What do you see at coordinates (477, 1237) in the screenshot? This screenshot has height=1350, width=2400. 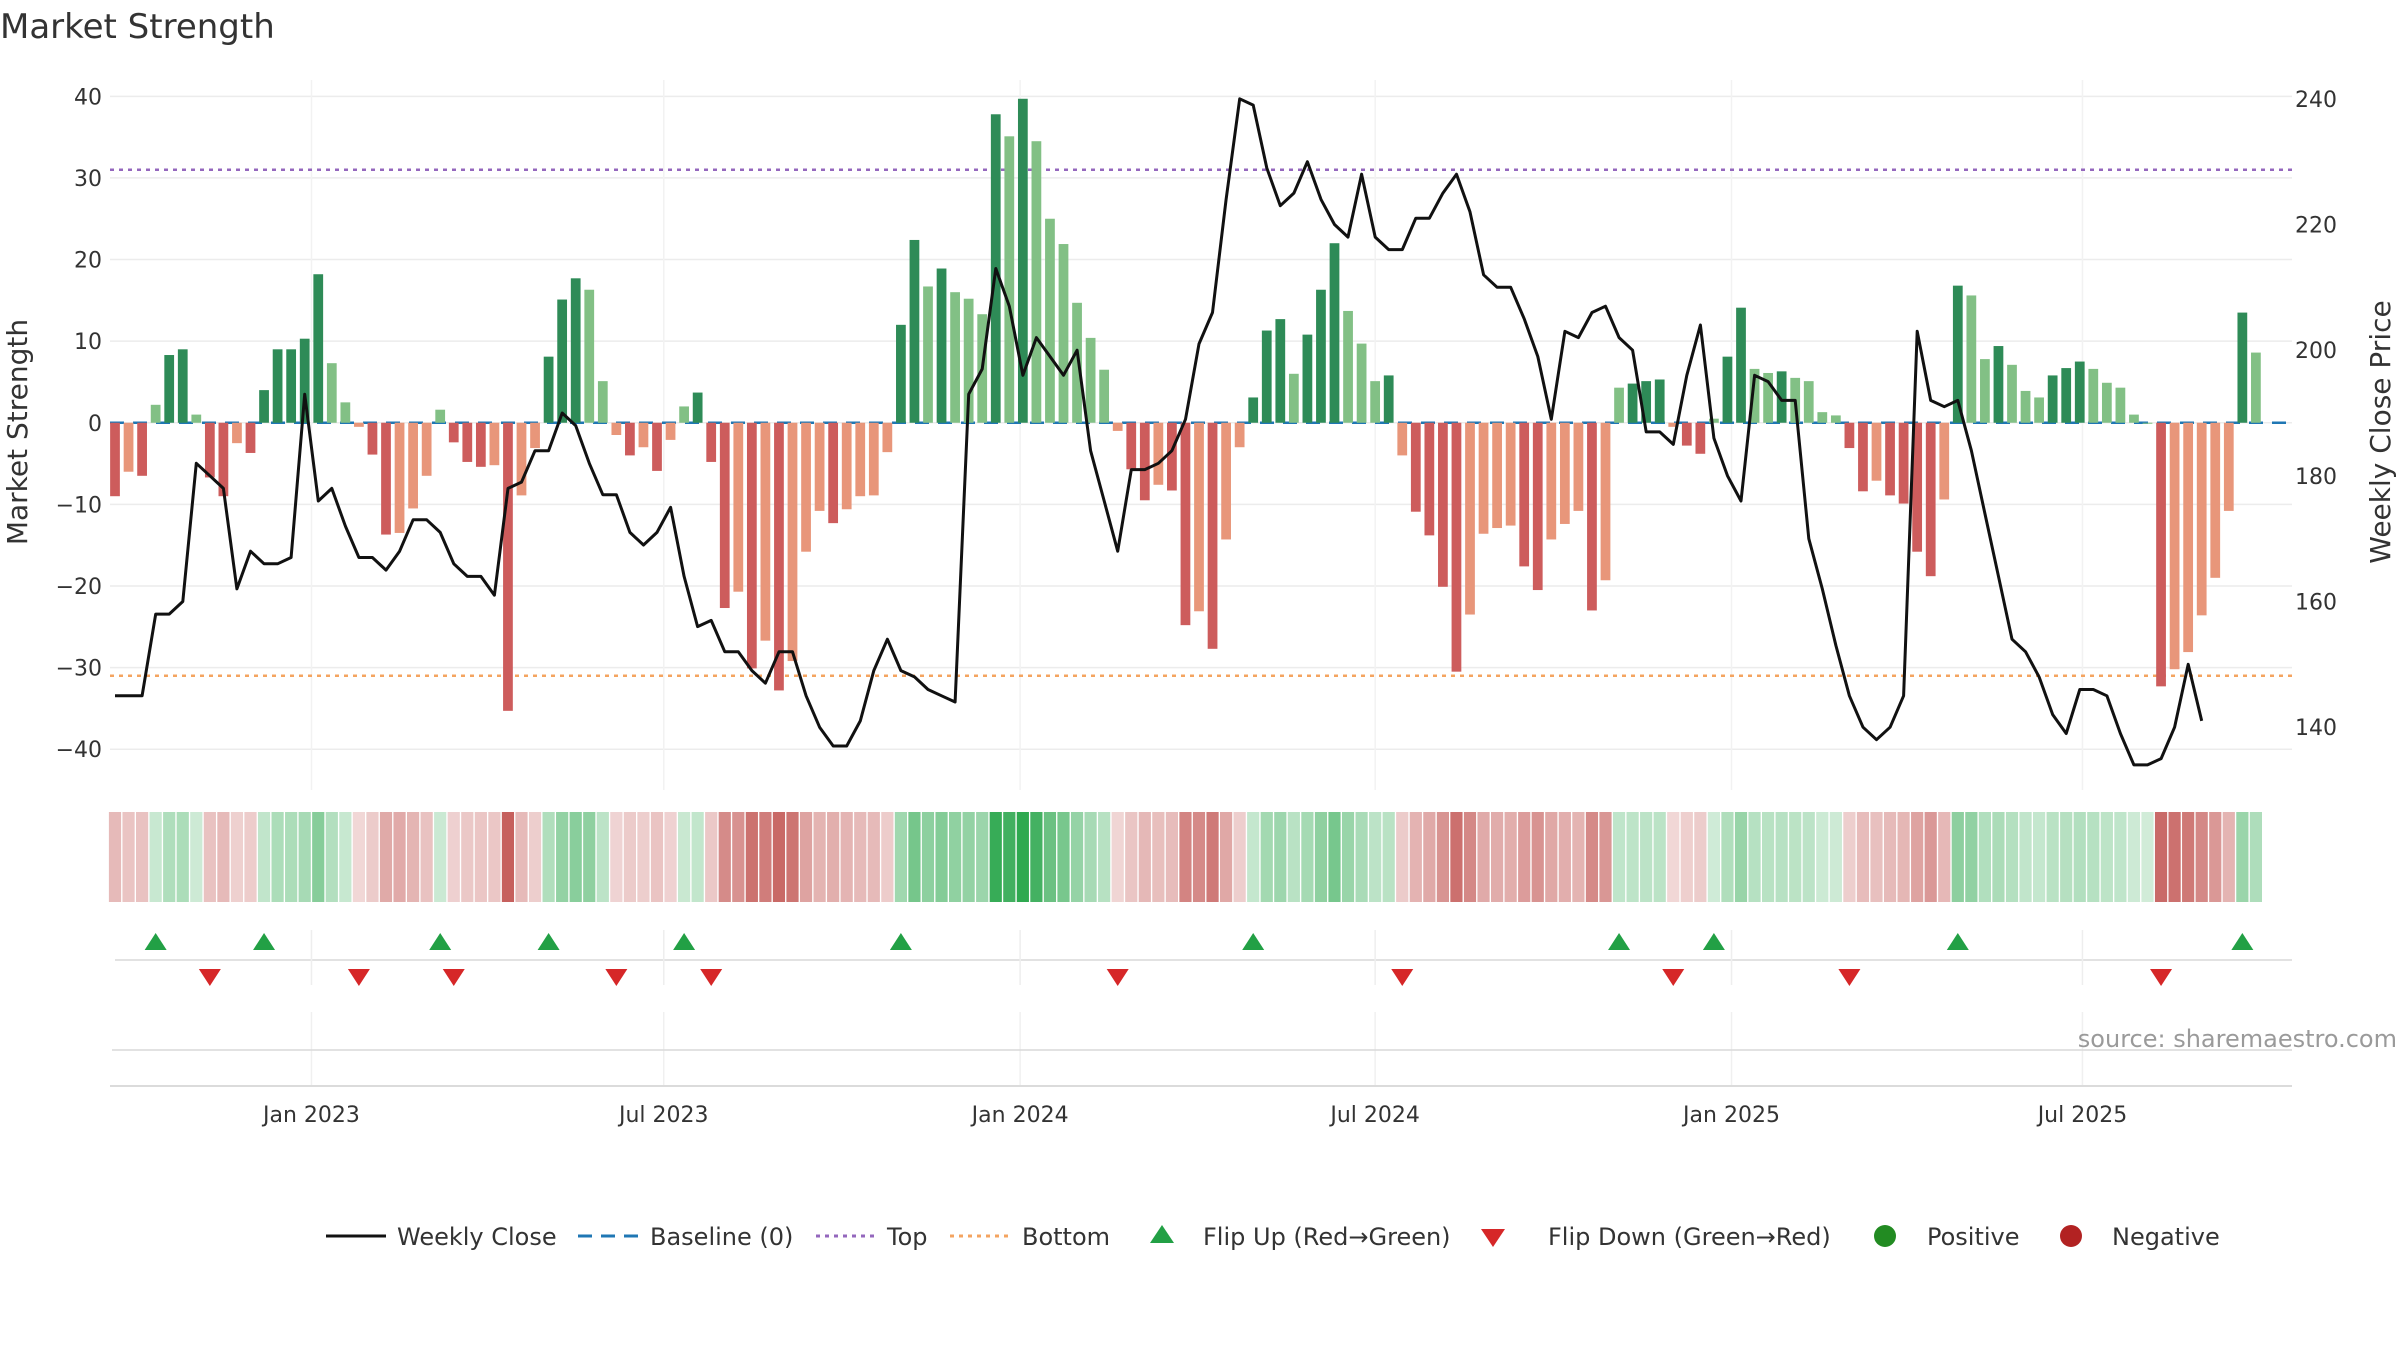 I see `legend-weekly-close: Weekly Close` at bounding box center [477, 1237].